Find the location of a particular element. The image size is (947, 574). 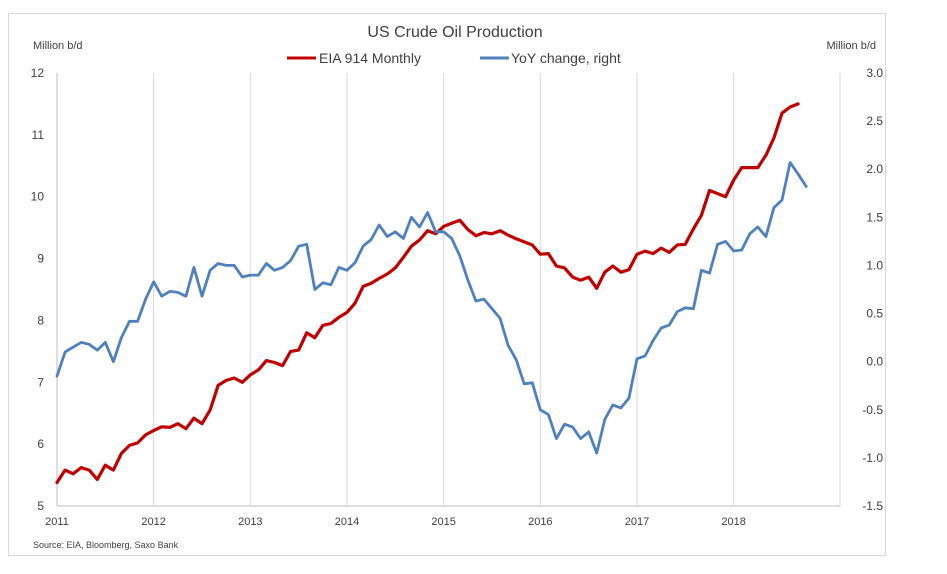

right-y-tick-label: 1.0 is located at coordinates (874, 265).